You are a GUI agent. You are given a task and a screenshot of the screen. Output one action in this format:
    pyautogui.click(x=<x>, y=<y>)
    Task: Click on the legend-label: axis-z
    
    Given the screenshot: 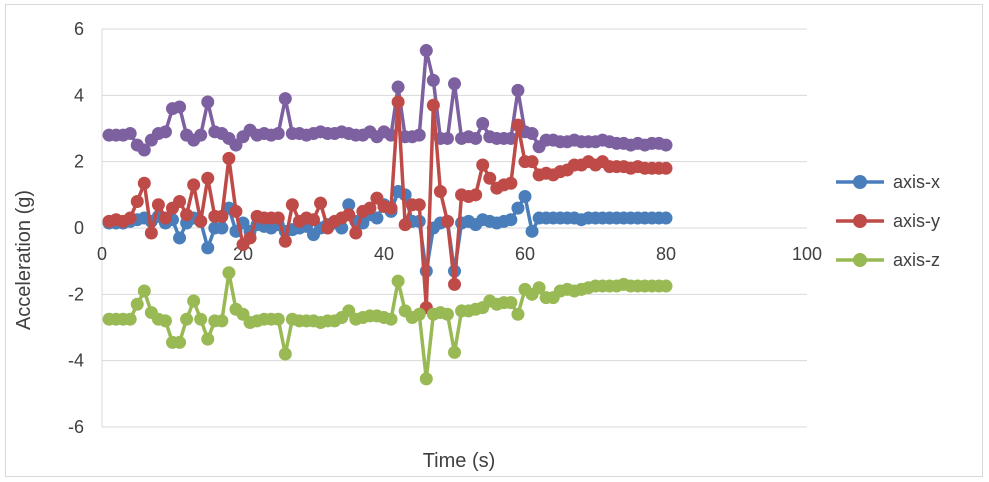 What is the action you would take?
    pyautogui.click(x=916, y=260)
    